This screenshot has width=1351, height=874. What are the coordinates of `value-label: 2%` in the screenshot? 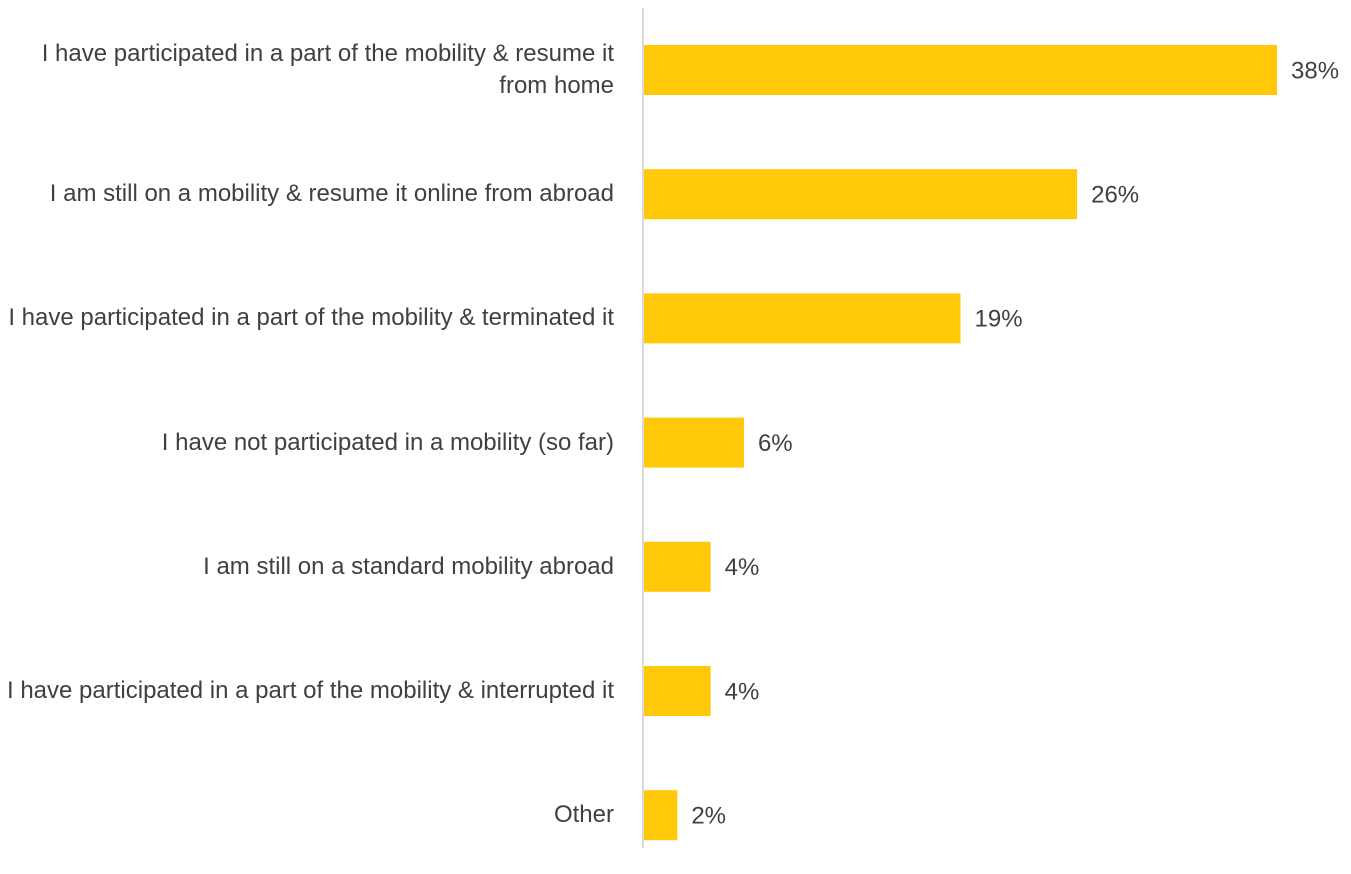 It's located at (708, 816).